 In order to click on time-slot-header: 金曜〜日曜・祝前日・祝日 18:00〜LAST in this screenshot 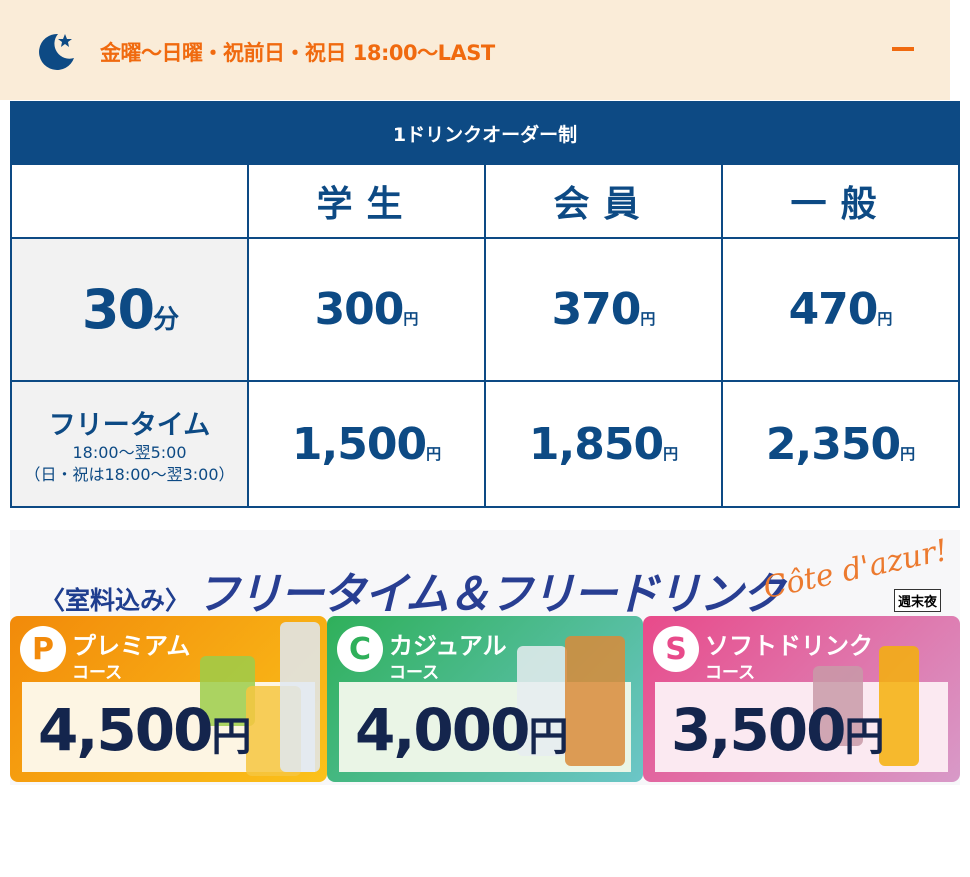, I will do `click(475, 50)`.